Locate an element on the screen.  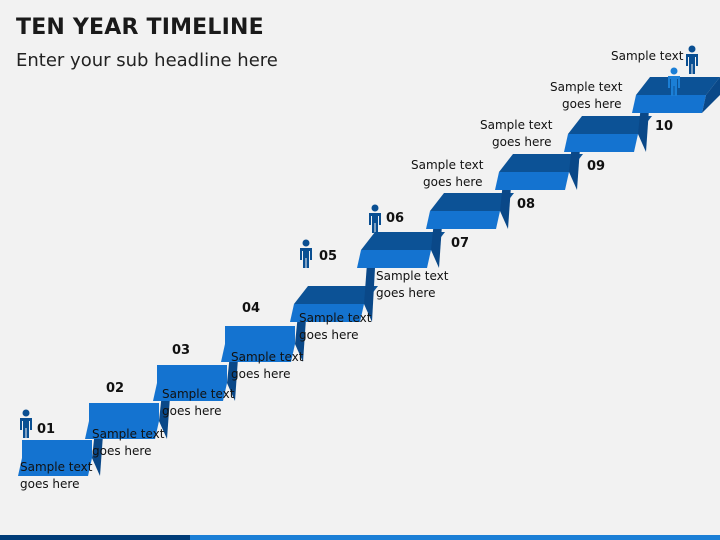
step-05-front is located at coordinates (327, 313).